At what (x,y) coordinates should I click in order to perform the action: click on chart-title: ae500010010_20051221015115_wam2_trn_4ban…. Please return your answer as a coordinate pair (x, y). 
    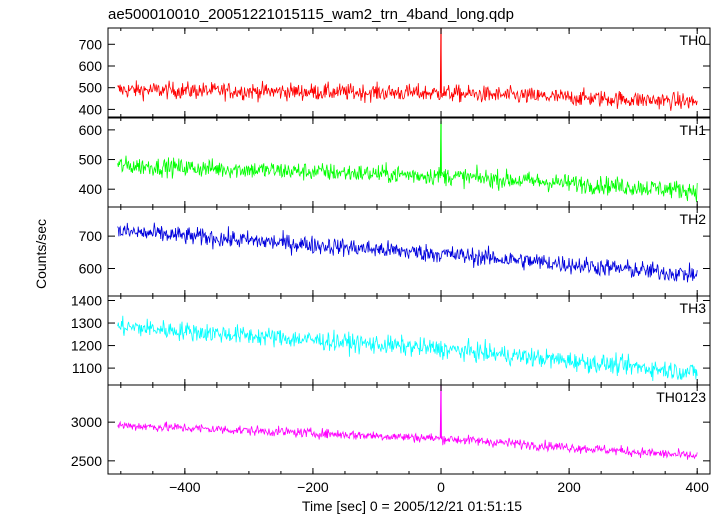
    Looking at the image, I should click on (311, 14).